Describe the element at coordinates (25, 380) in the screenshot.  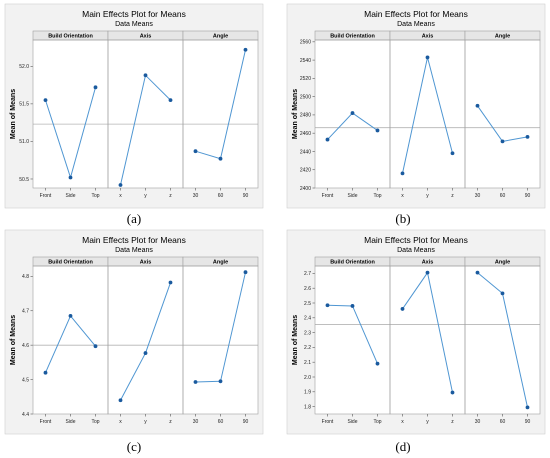
I see `y-tick-label: 4.5` at that location.